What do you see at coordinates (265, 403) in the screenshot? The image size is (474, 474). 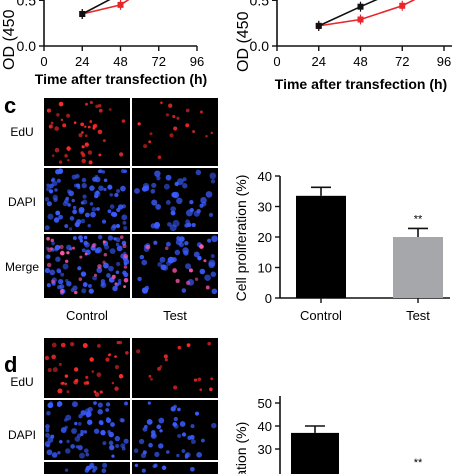 I see `bar-d-ytick-label: 50` at bounding box center [265, 403].